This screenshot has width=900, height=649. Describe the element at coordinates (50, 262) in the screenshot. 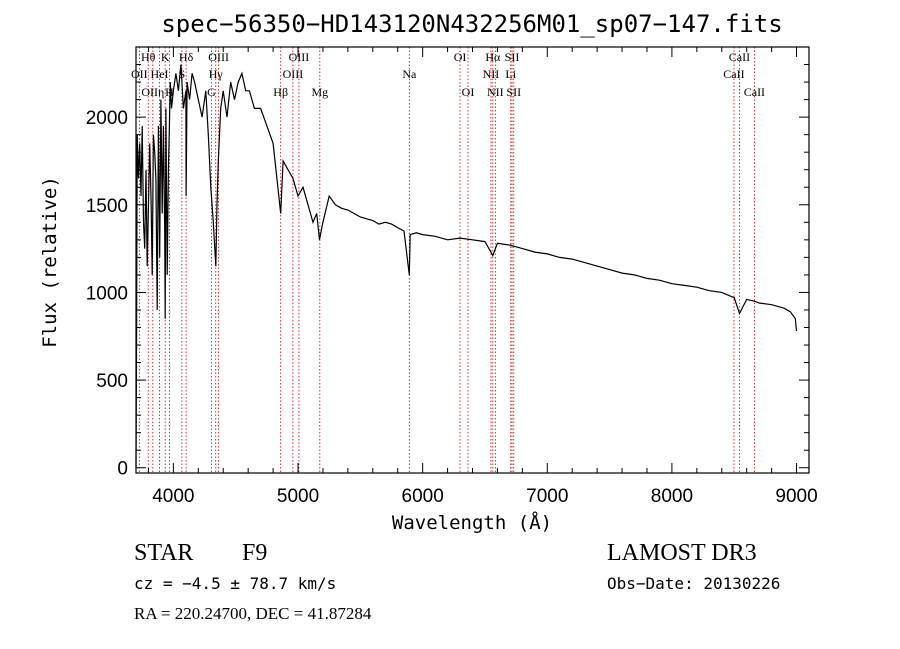

I see `y-axis-label: Flux (relative)` at that location.